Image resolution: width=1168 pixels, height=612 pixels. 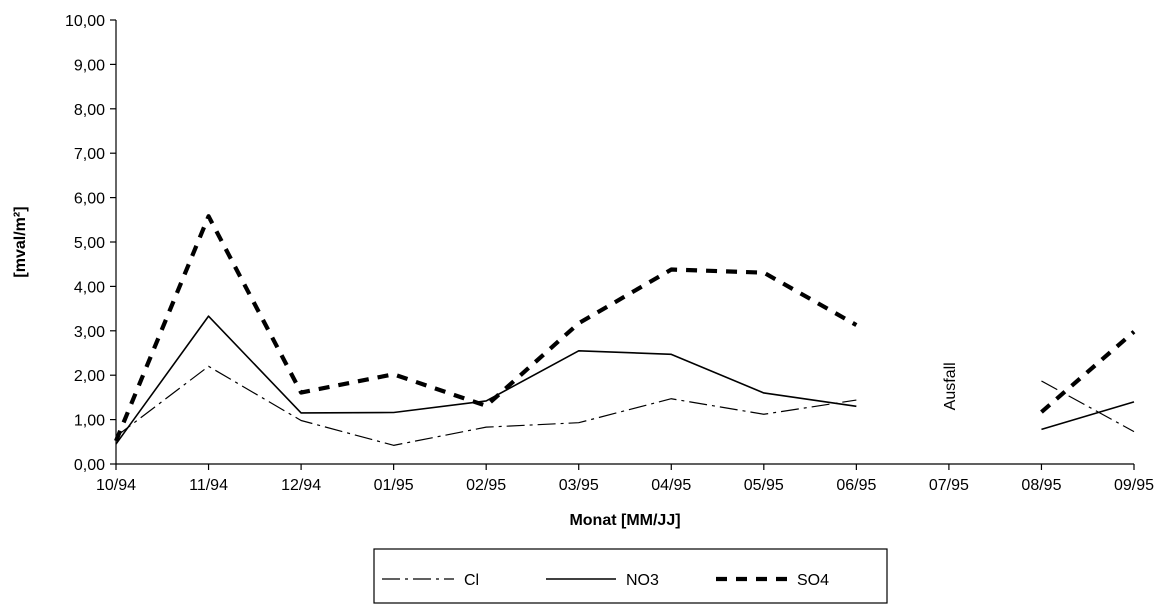 What do you see at coordinates (89, 465) in the screenshot?
I see `y-tick-label: 0,00` at bounding box center [89, 465].